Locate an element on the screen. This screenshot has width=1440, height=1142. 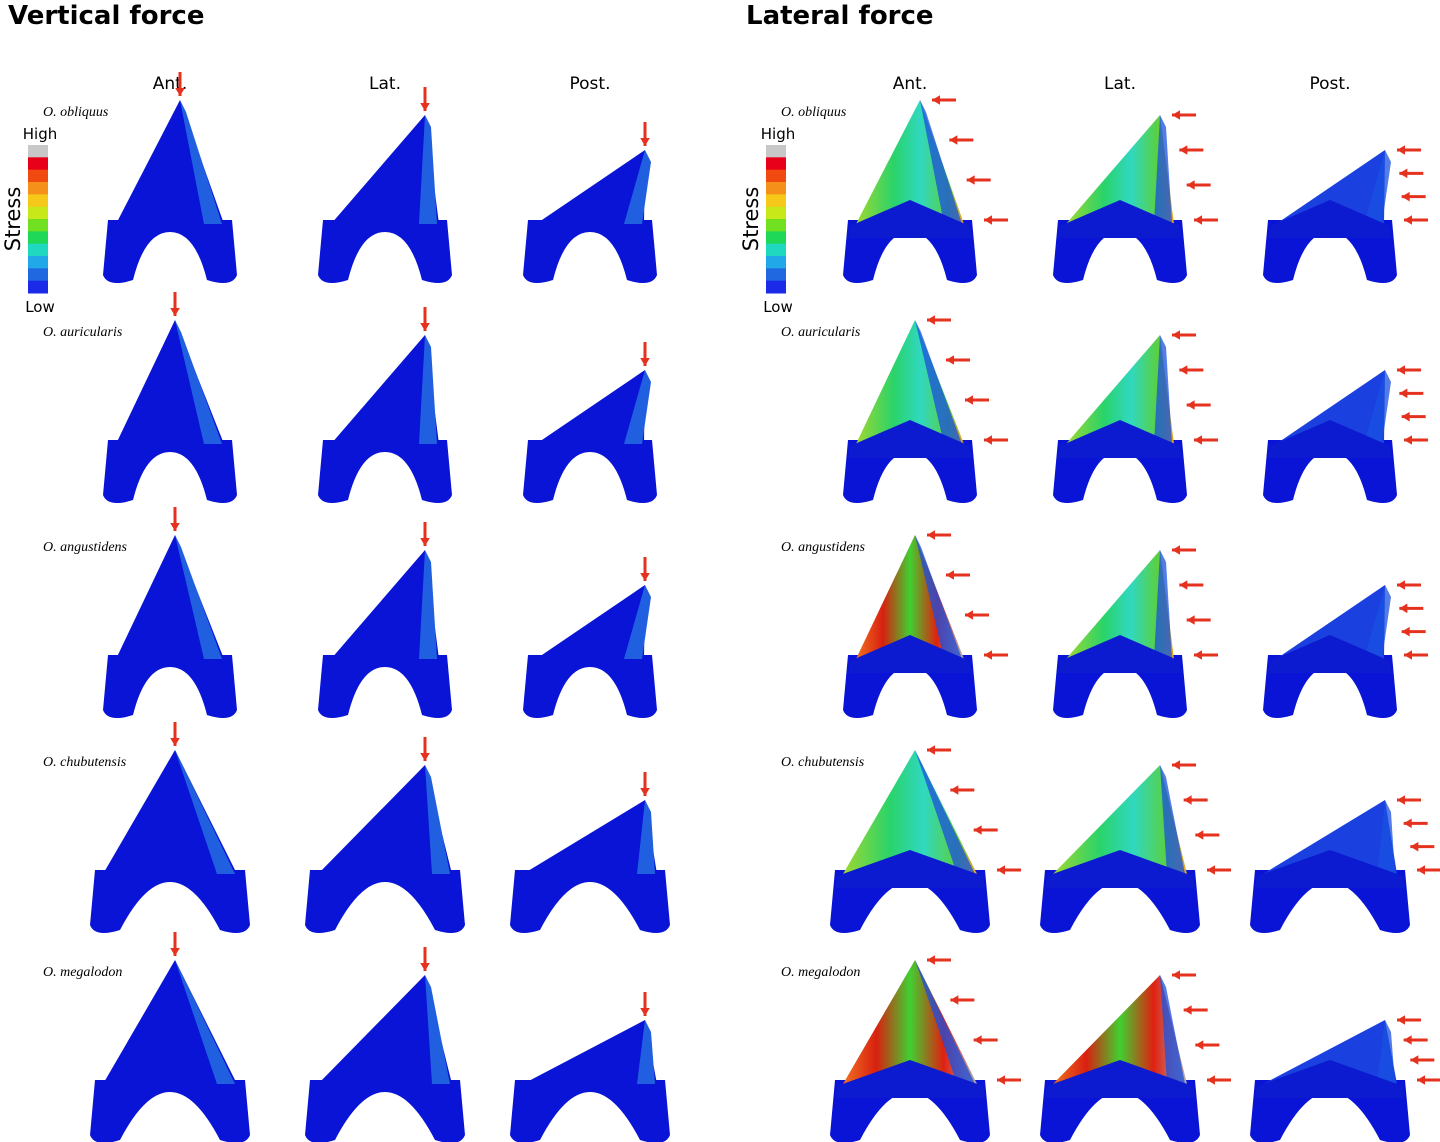
legend-high: High is located at coordinates (40, 134).